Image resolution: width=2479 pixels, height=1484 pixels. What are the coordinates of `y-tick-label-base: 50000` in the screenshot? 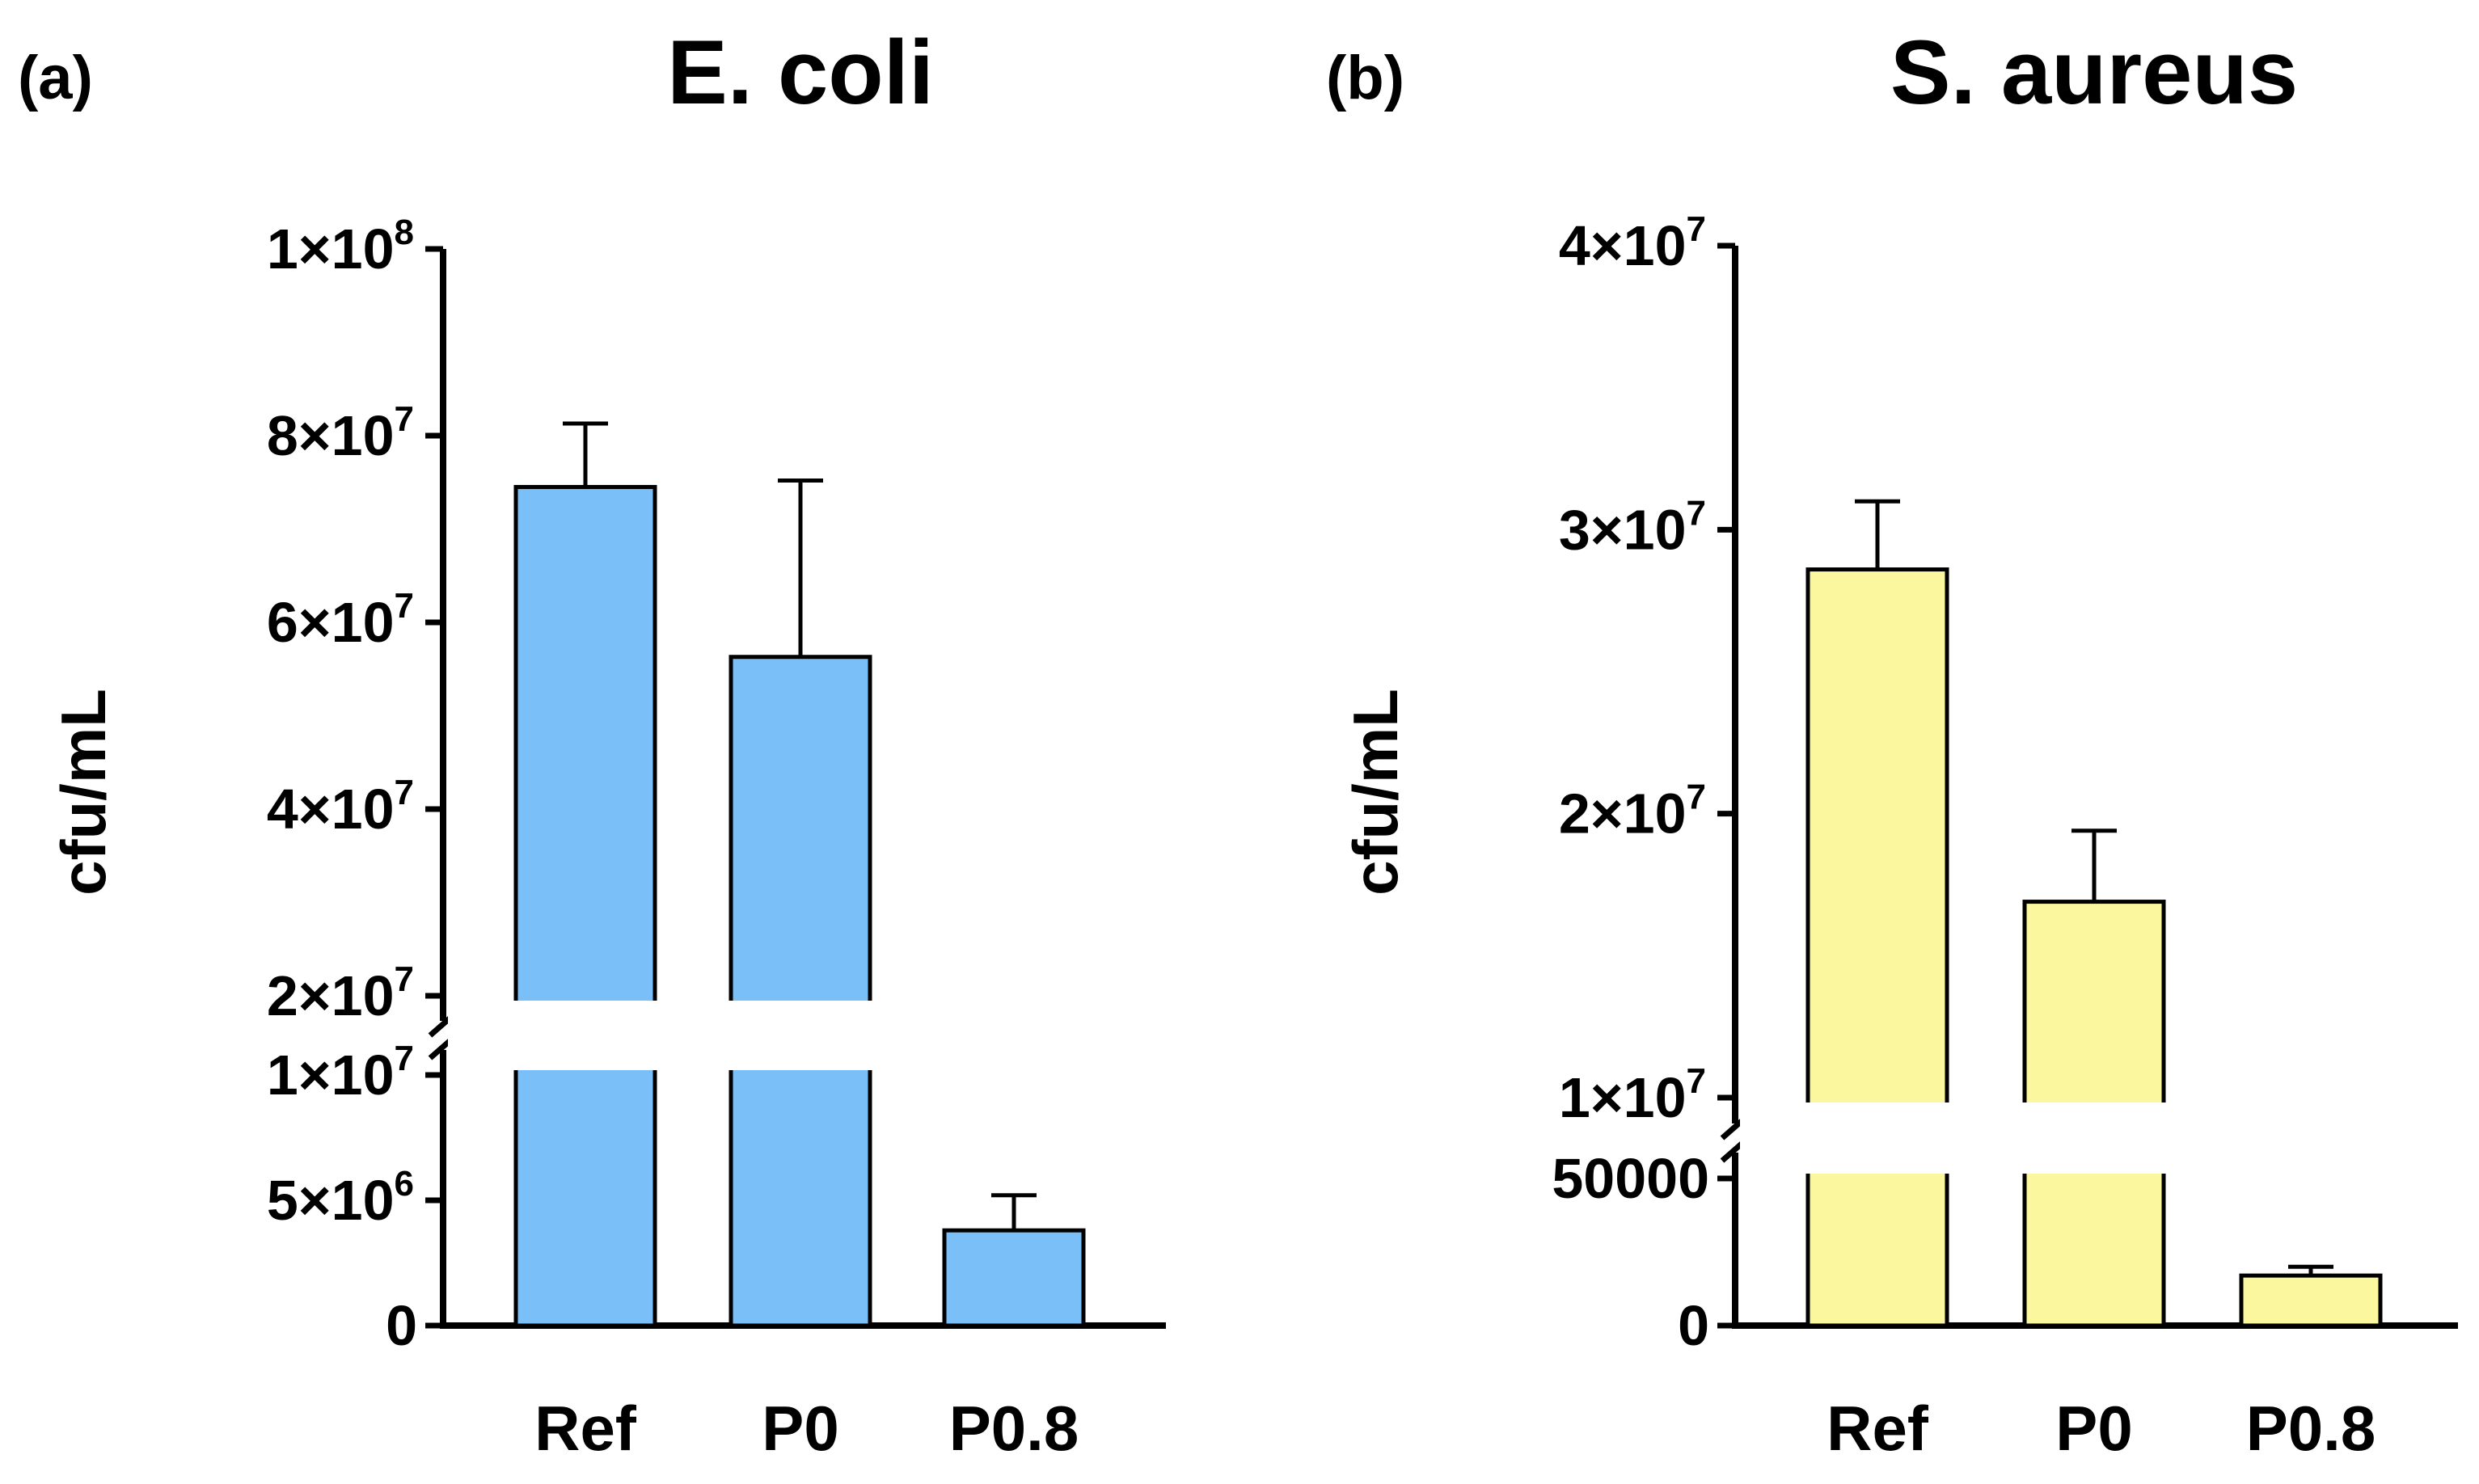 It's located at (1630, 1178).